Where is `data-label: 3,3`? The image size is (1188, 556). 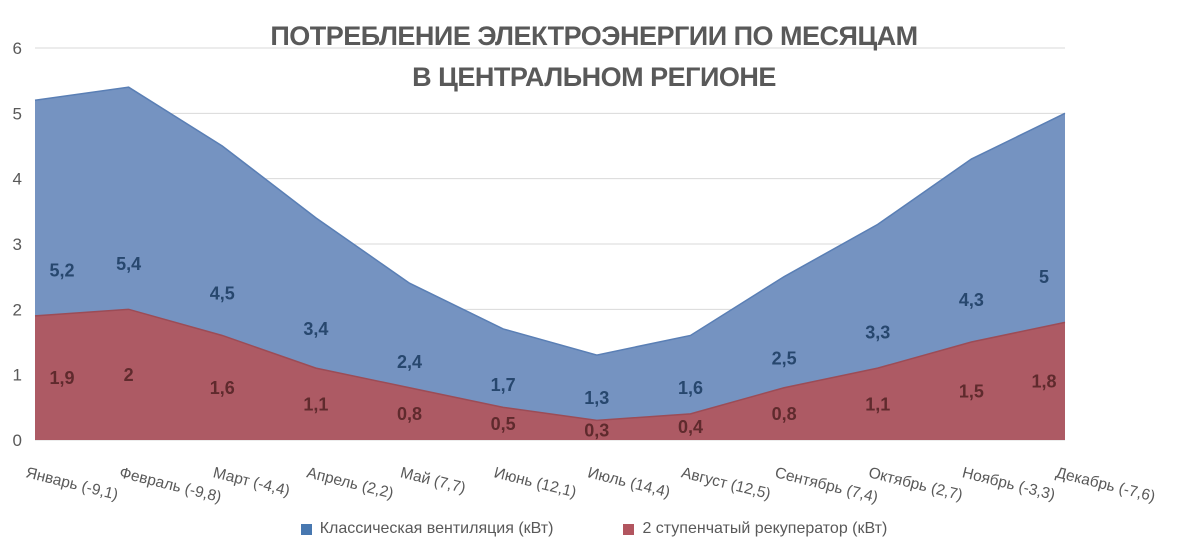 data-label: 3,3 is located at coordinates (877, 333).